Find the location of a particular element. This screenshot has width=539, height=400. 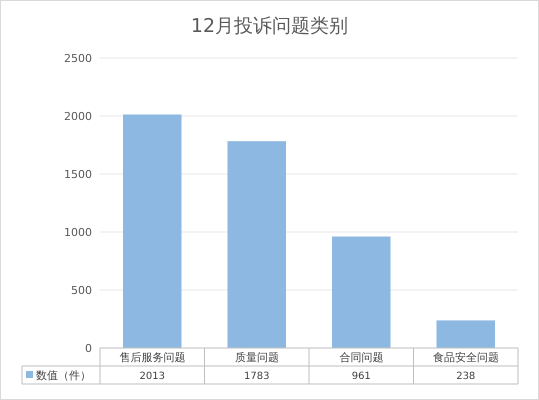

data-label: 238 is located at coordinates (466, 376).